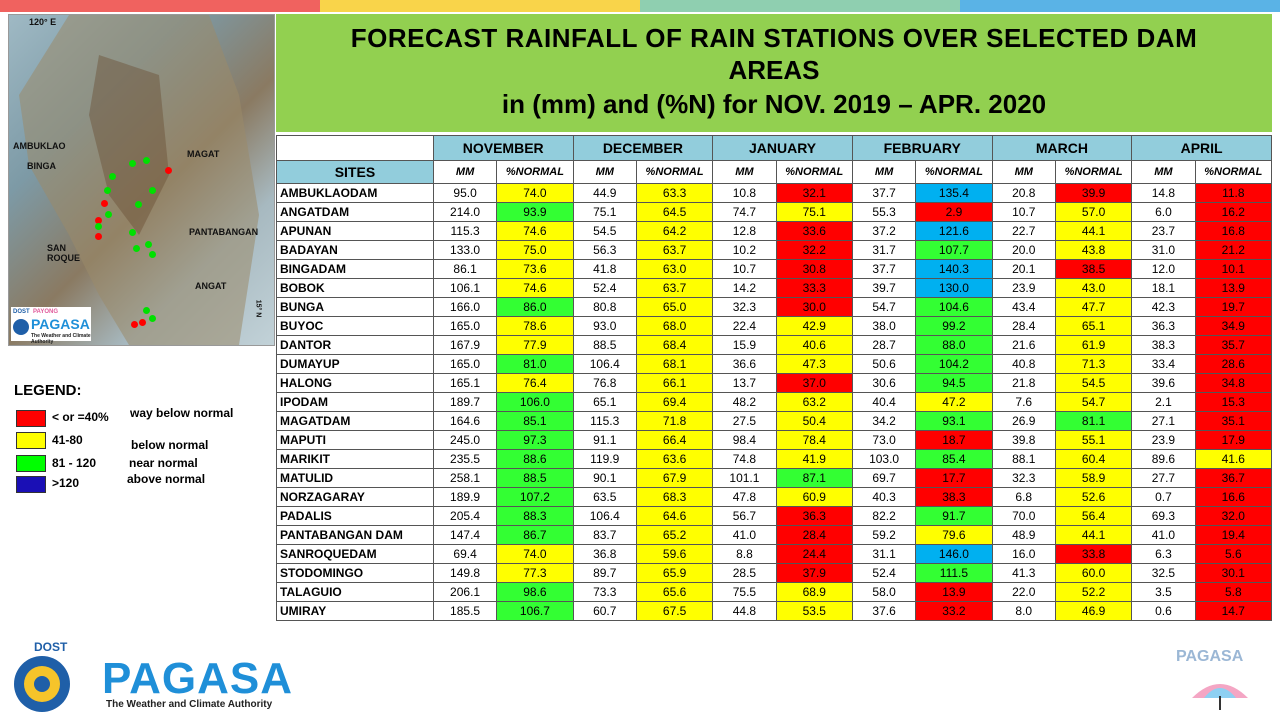 This screenshot has height=720, width=1280. I want to click on percent-normal-cell: 37.0, so click(814, 383).